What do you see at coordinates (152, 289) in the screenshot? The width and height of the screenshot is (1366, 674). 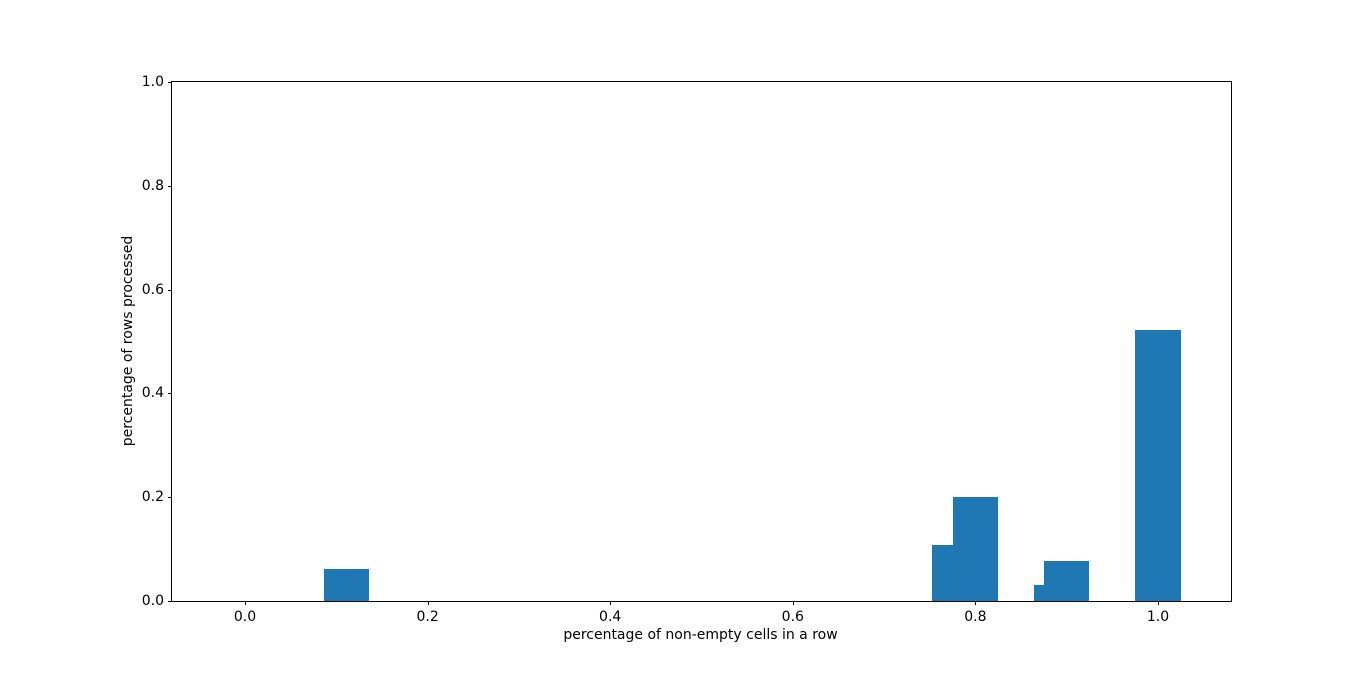 I see `y-tick-label: 0.6` at bounding box center [152, 289].